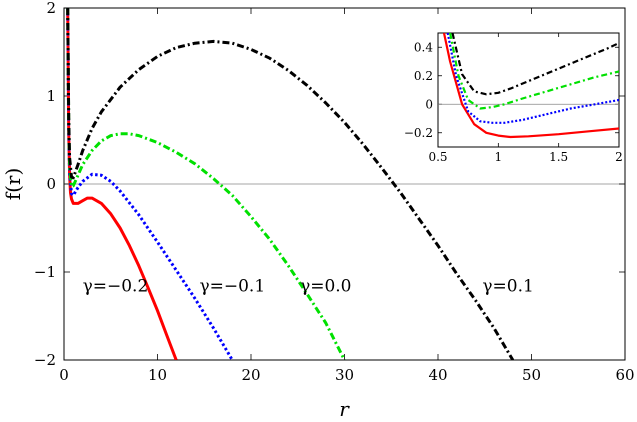  I want to click on x-tick-label: 0, so click(64, 375).